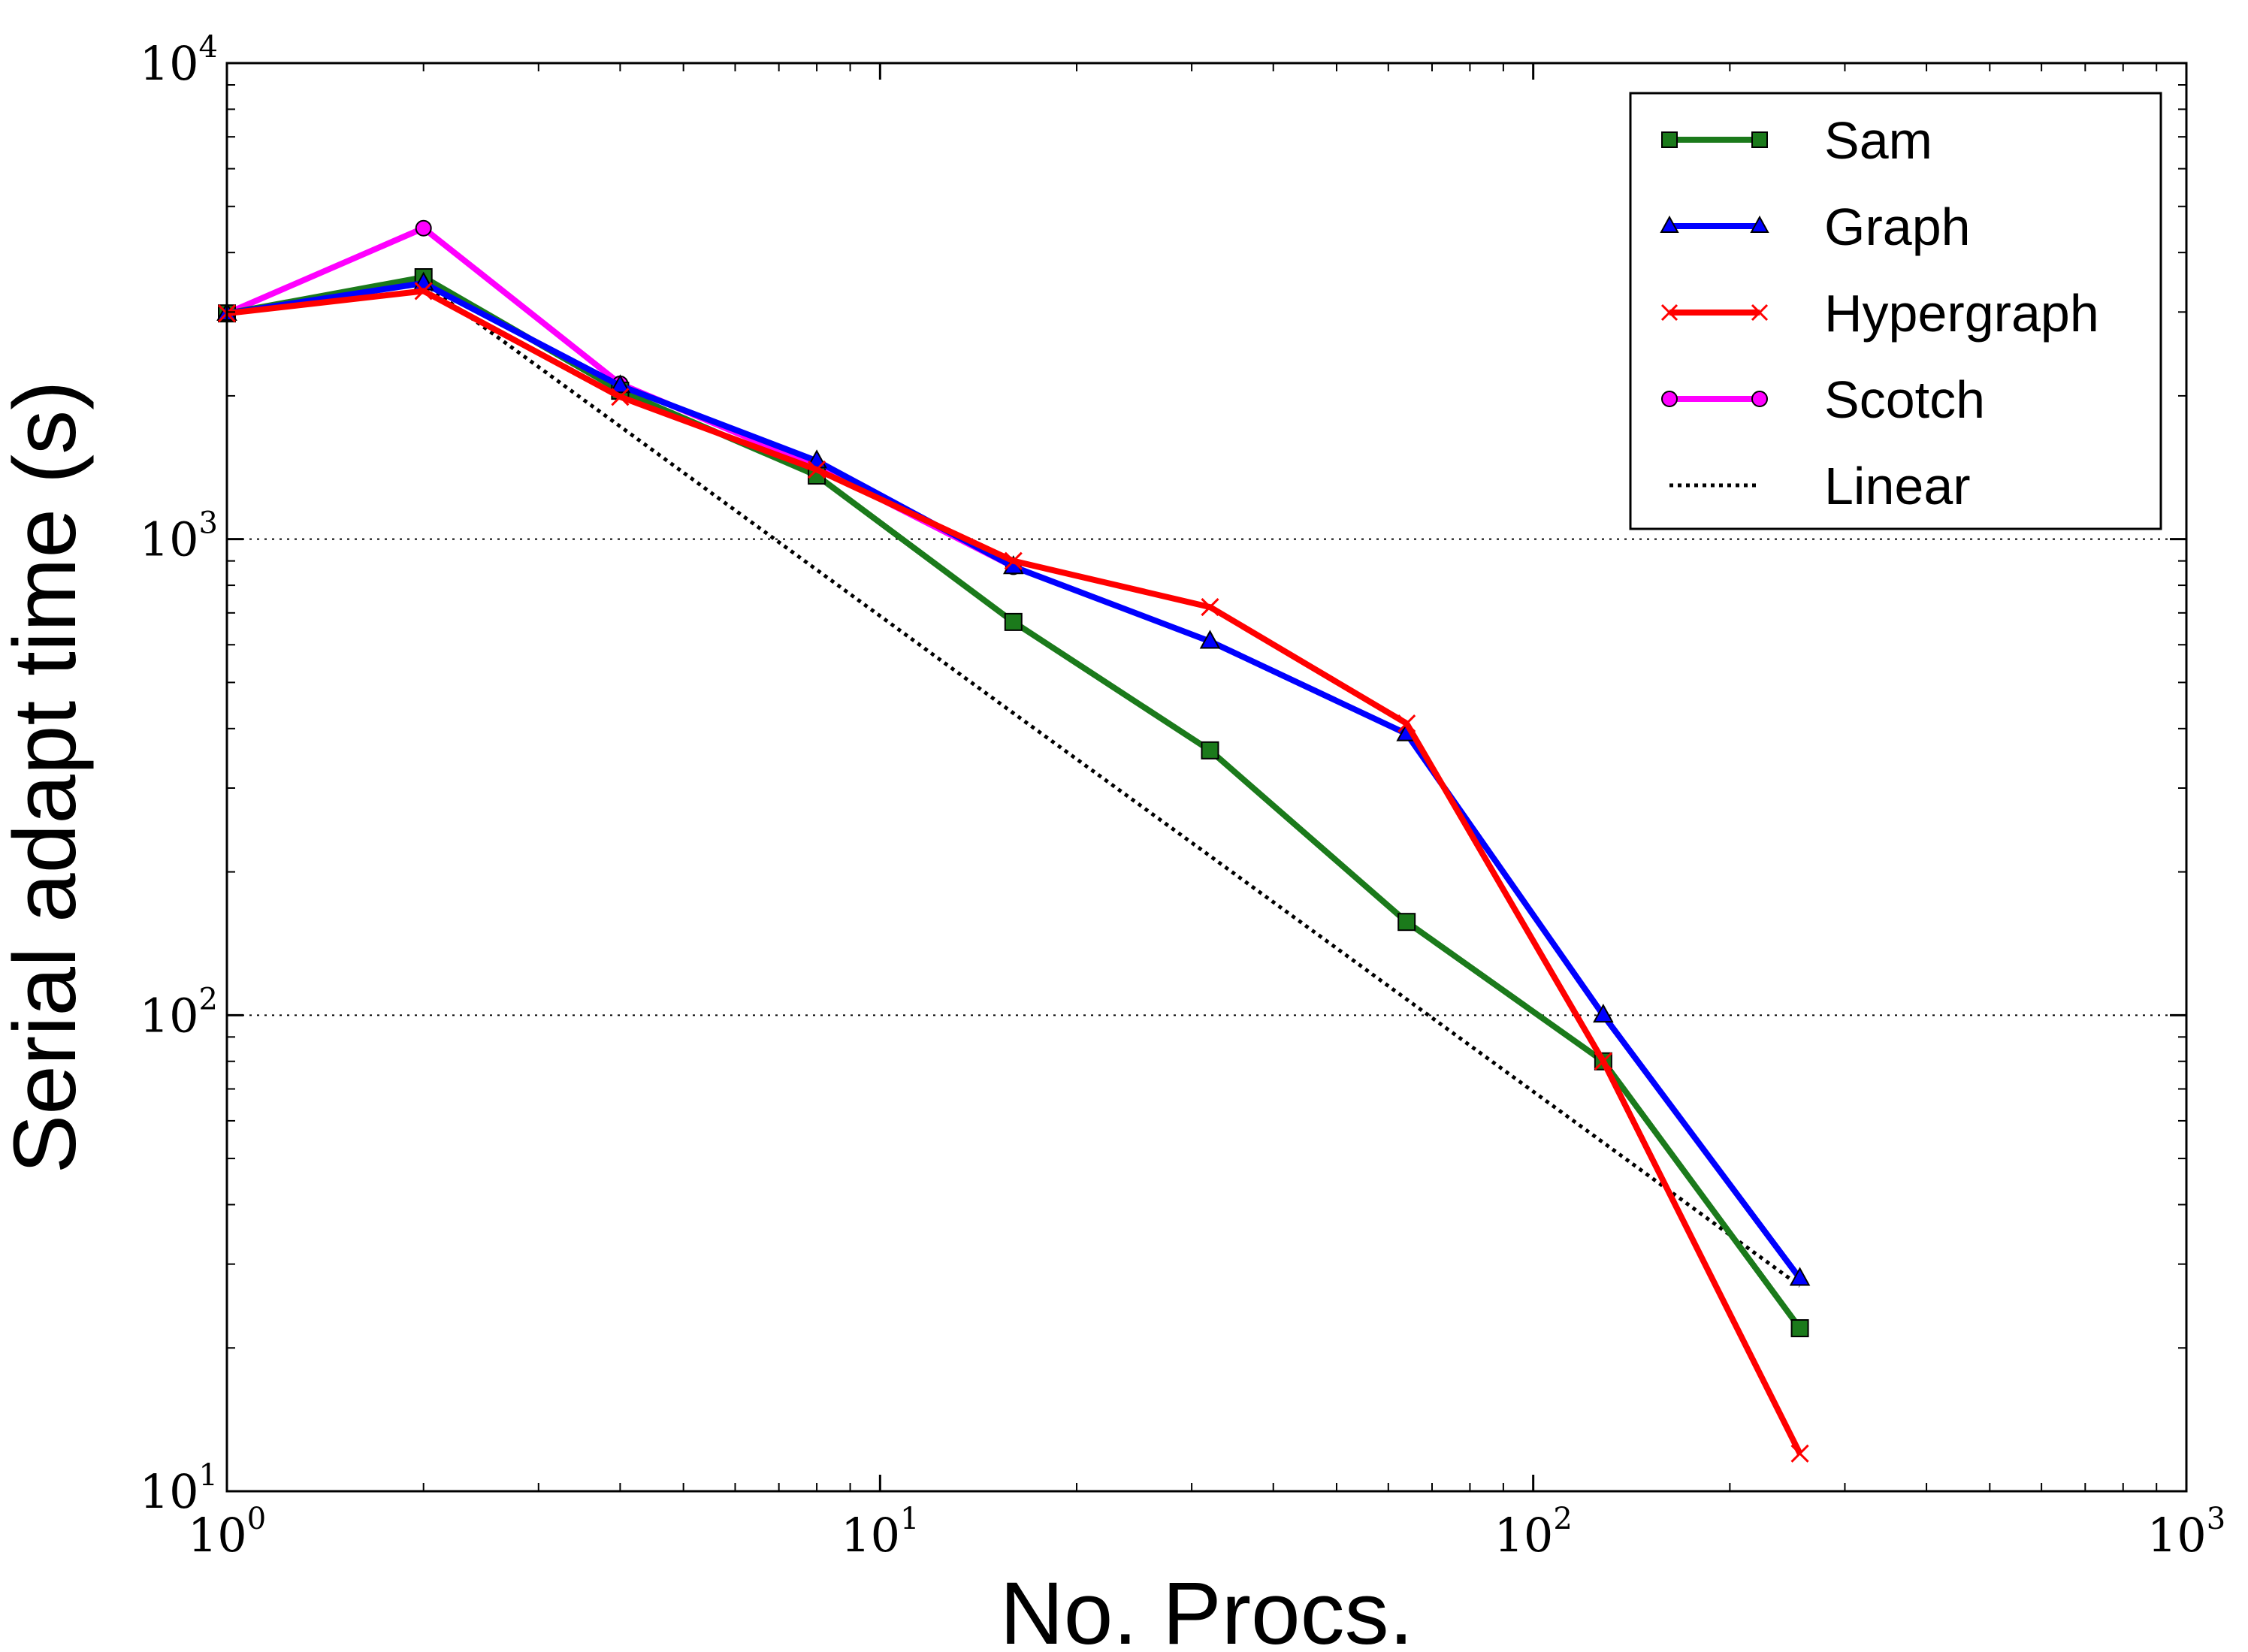 Image resolution: width=2248 pixels, height=1652 pixels. What do you see at coordinates (1961, 313) in the screenshot?
I see `legend-label: Hypergraph` at bounding box center [1961, 313].